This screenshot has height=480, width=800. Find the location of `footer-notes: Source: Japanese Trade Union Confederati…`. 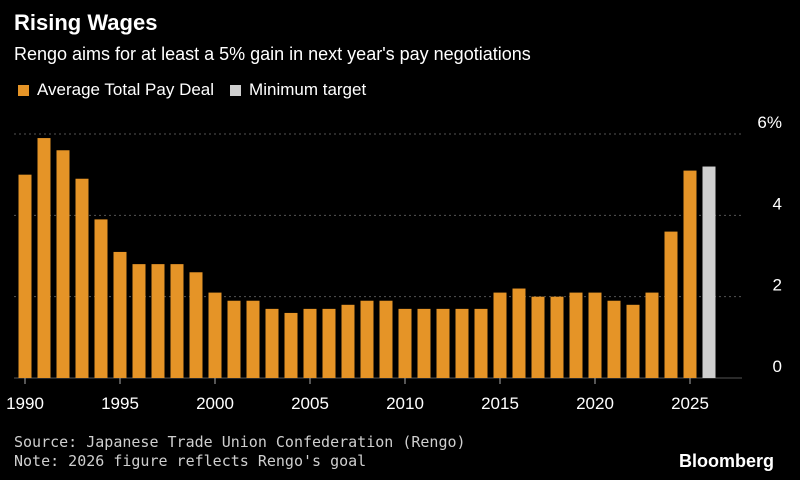

footer-notes: Source: Japanese Trade Union Confederati… is located at coordinates (240, 452).